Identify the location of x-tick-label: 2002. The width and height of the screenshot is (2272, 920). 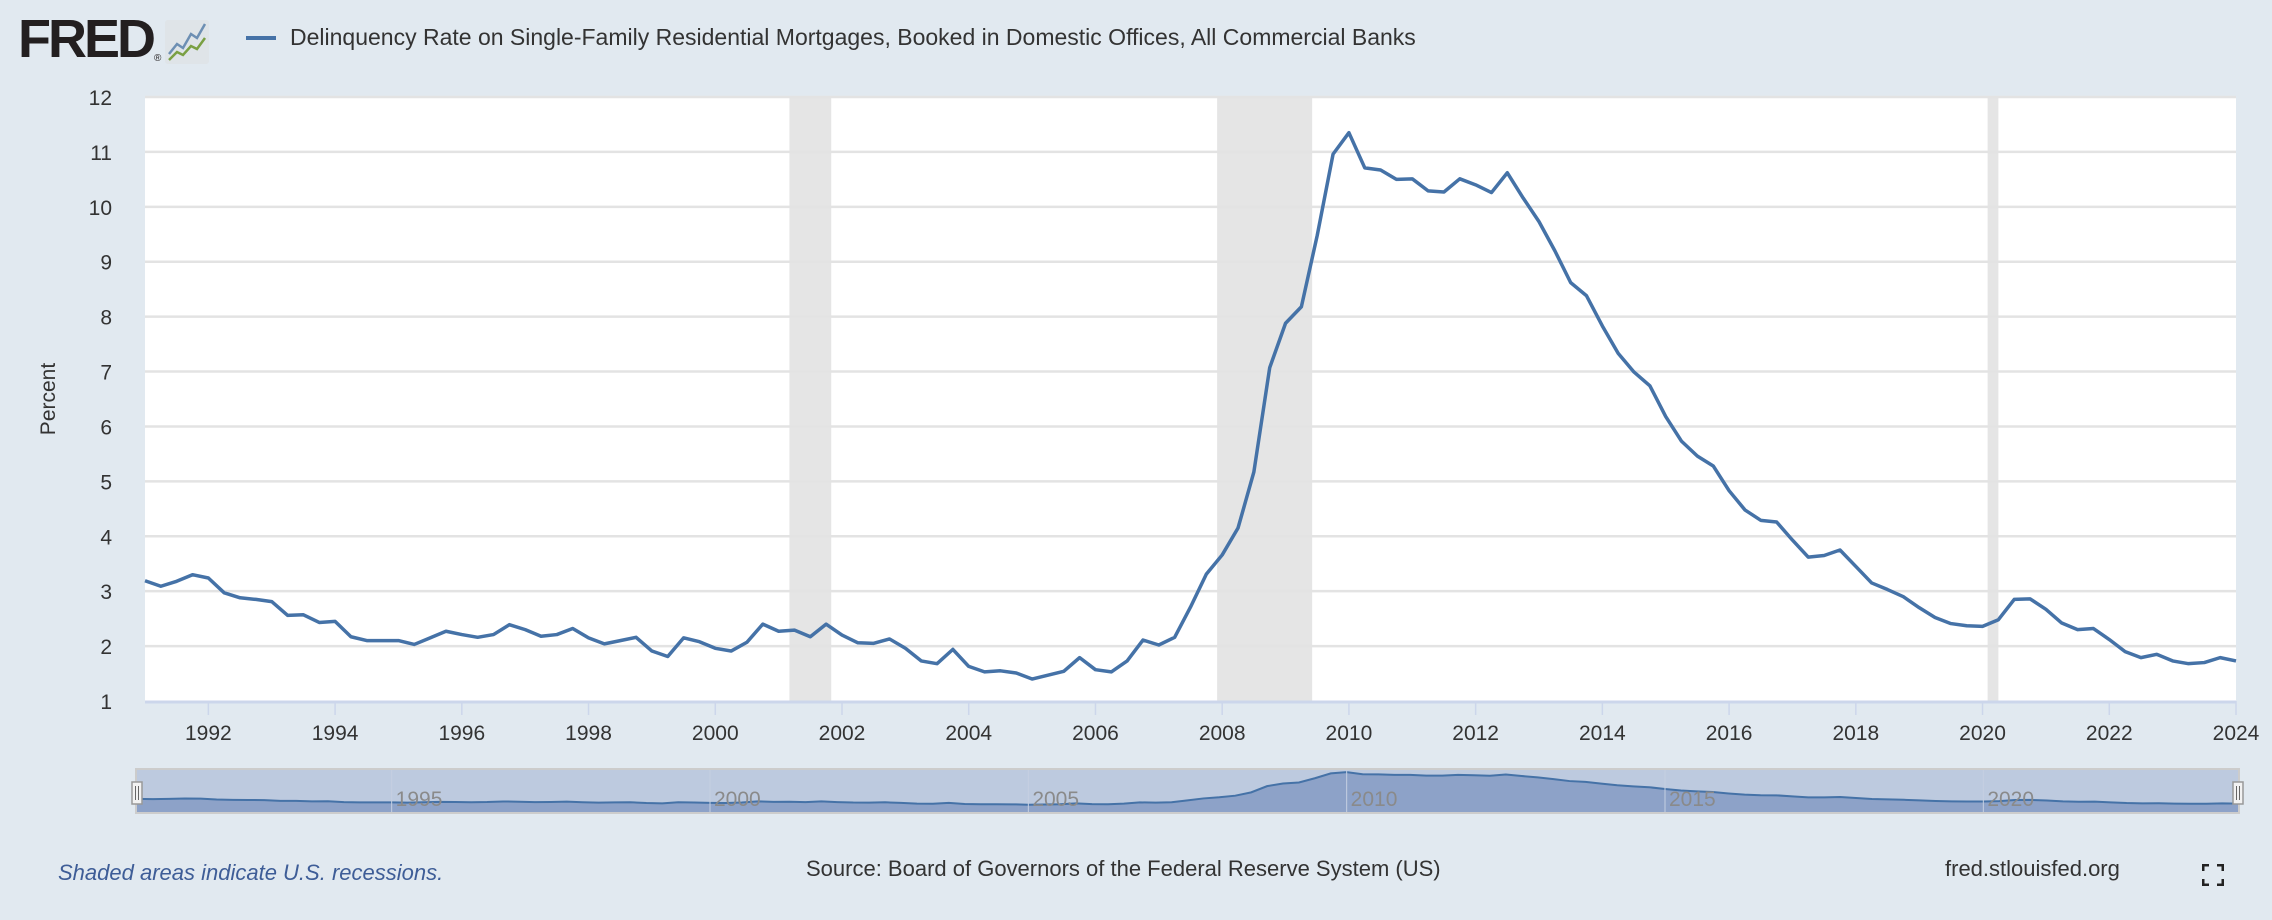
(842, 733).